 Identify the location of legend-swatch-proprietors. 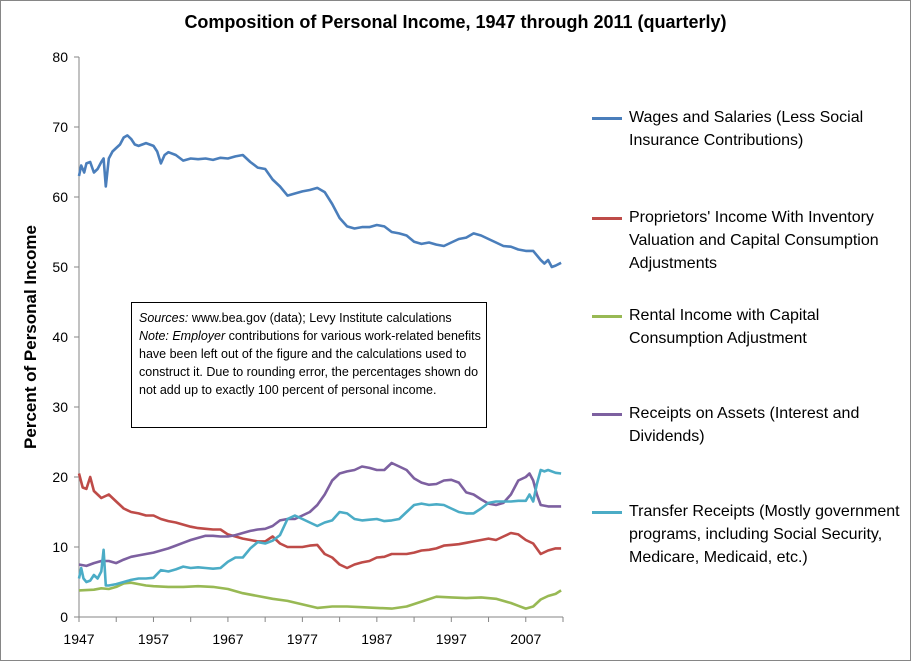
(607, 218).